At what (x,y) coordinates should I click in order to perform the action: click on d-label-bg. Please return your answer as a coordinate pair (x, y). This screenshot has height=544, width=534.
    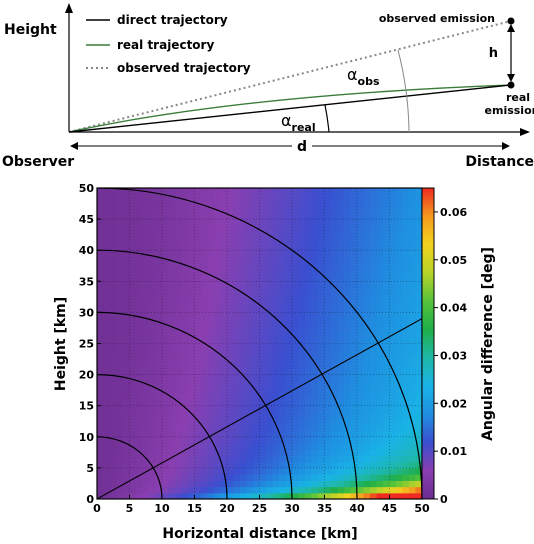
    Looking at the image, I should click on (302, 146).